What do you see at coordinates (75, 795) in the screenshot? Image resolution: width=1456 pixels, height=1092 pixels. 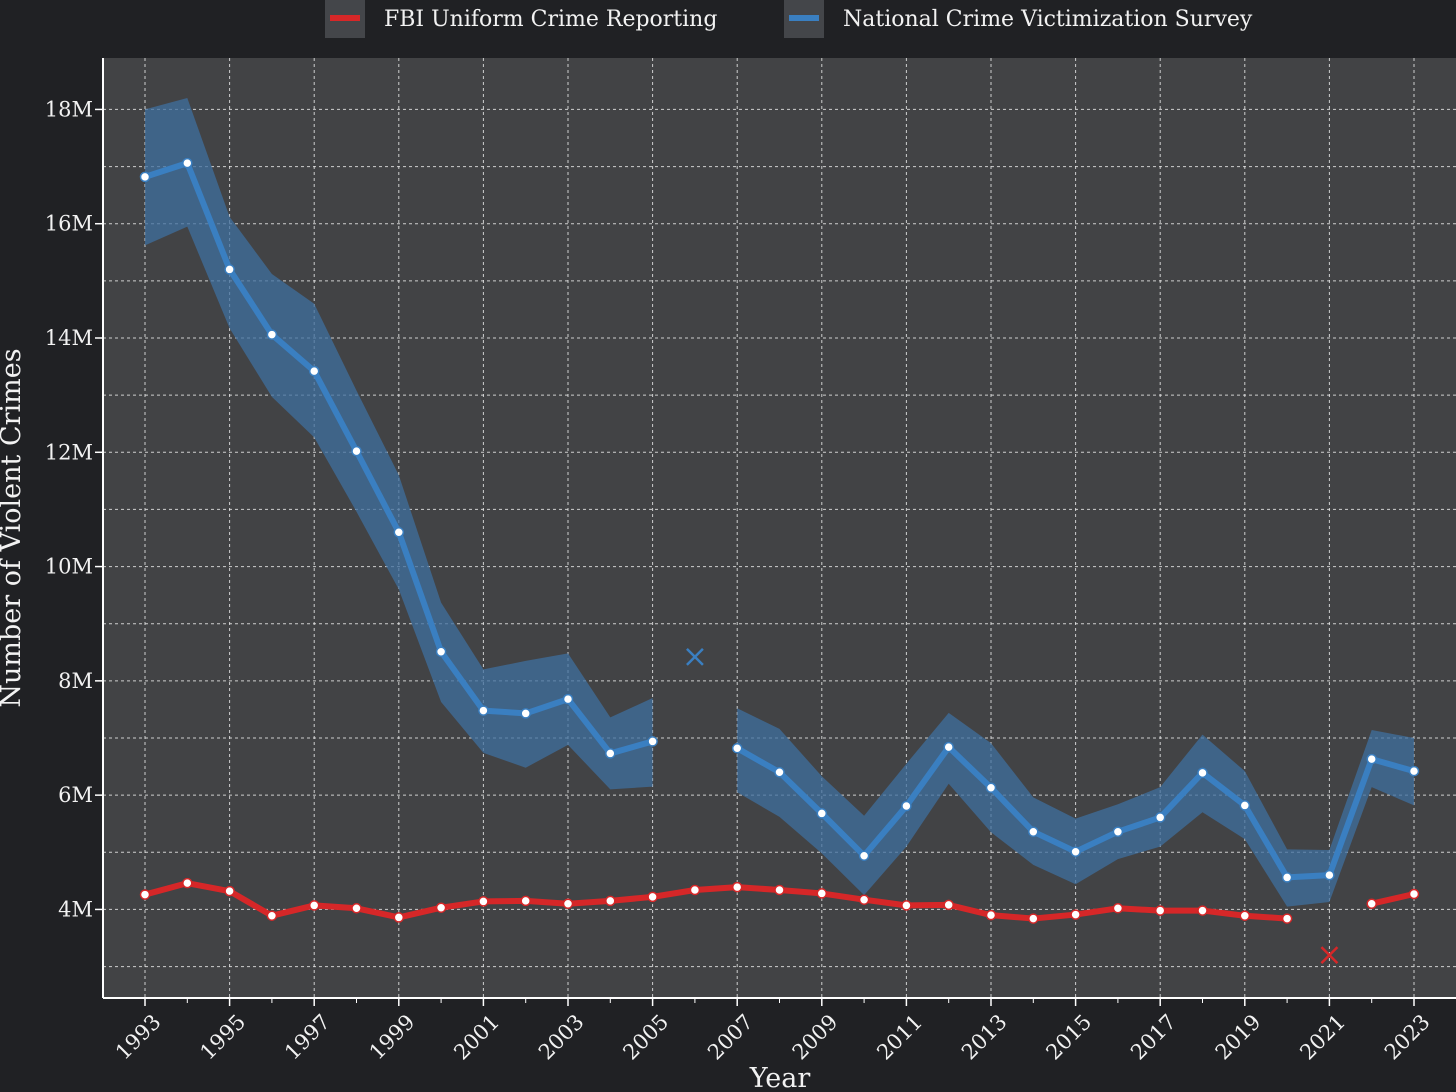 I see `y-tick-label: 6M` at bounding box center [75, 795].